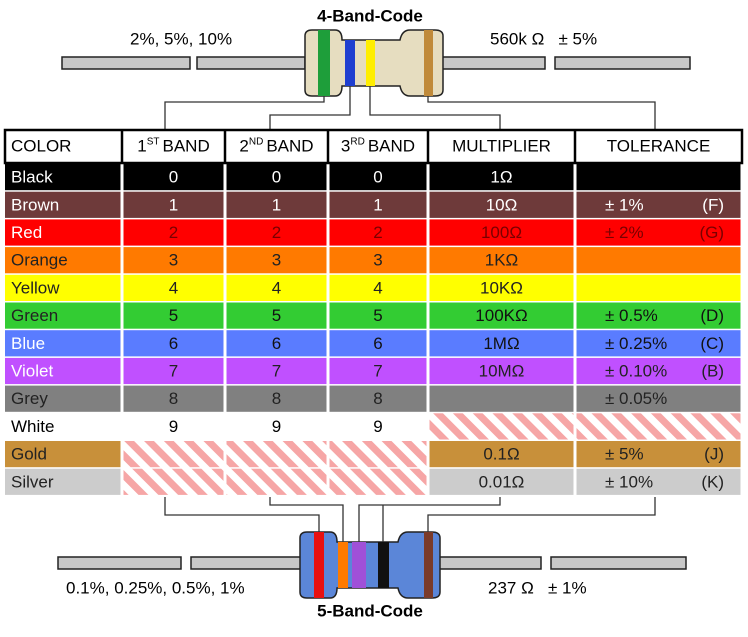  I want to click on cell-text: 10KΩ, so click(501, 287).